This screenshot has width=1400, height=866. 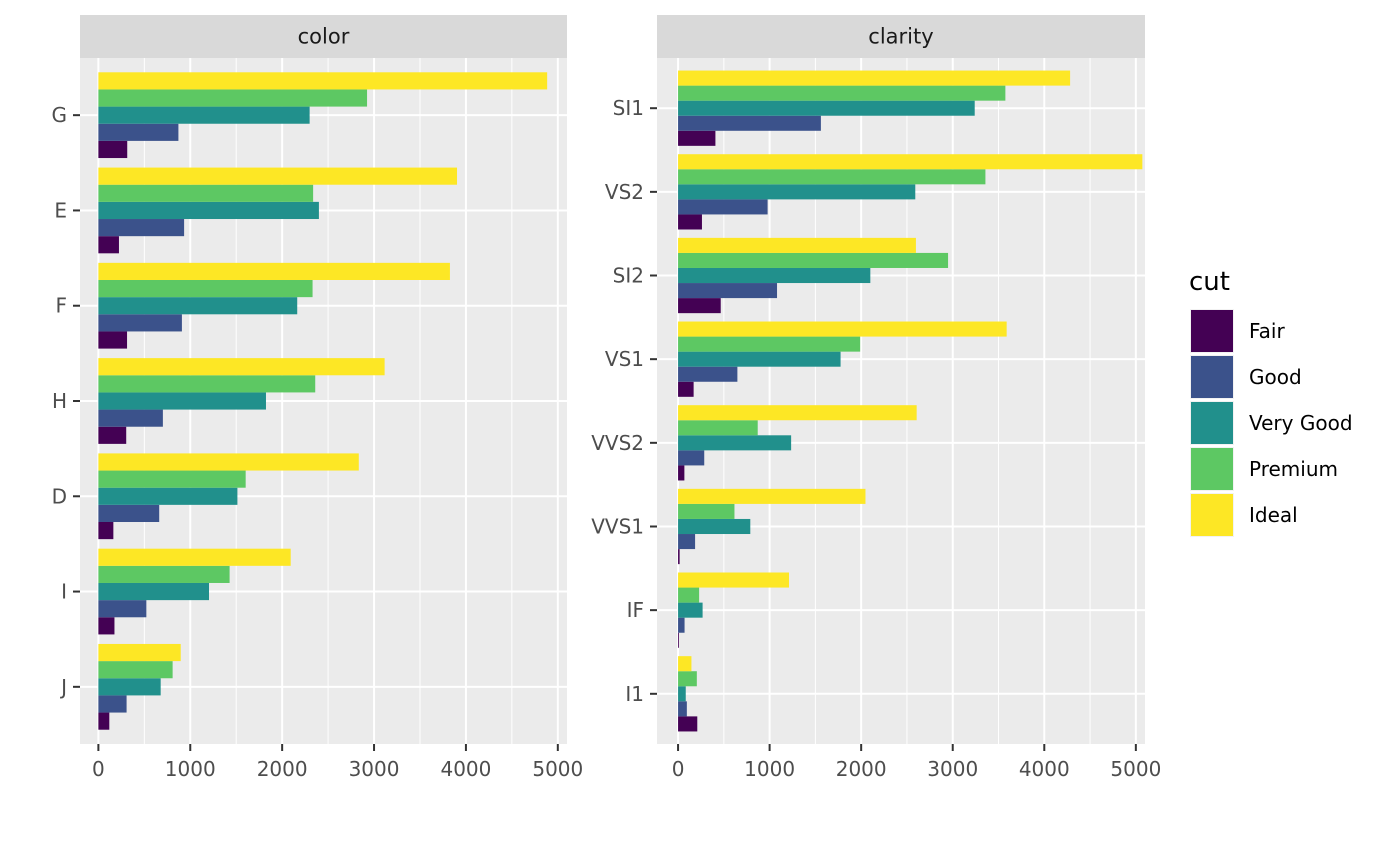 I want to click on y-tick-label: VVS1, so click(x=617, y=526).